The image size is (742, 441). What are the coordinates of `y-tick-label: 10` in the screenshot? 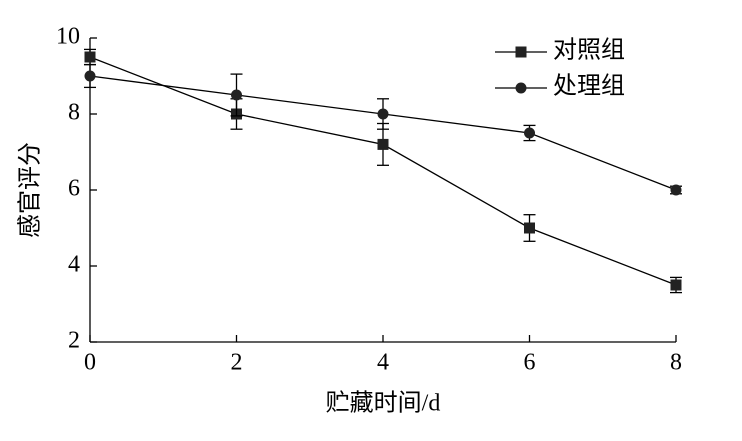 It's located at (68, 37).